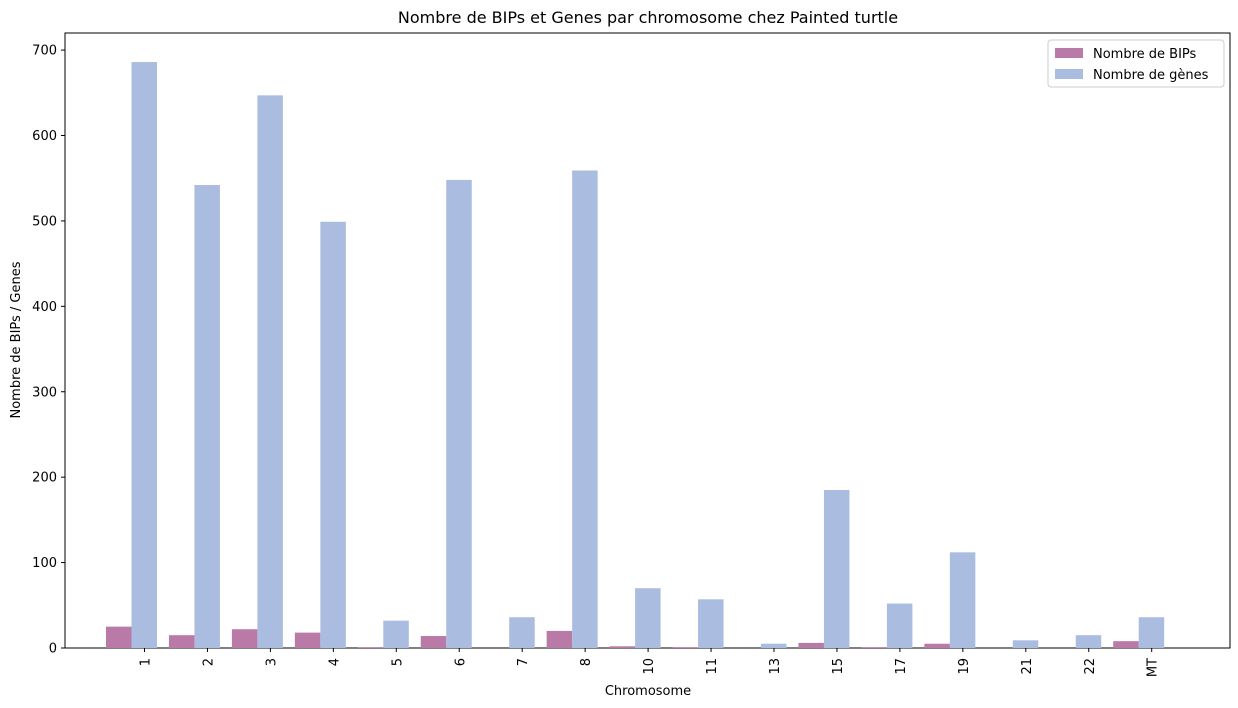  What do you see at coordinates (1090, 666) in the screenshot?
I see `x-tick-label: 22` at bounding box center [1090, 666].